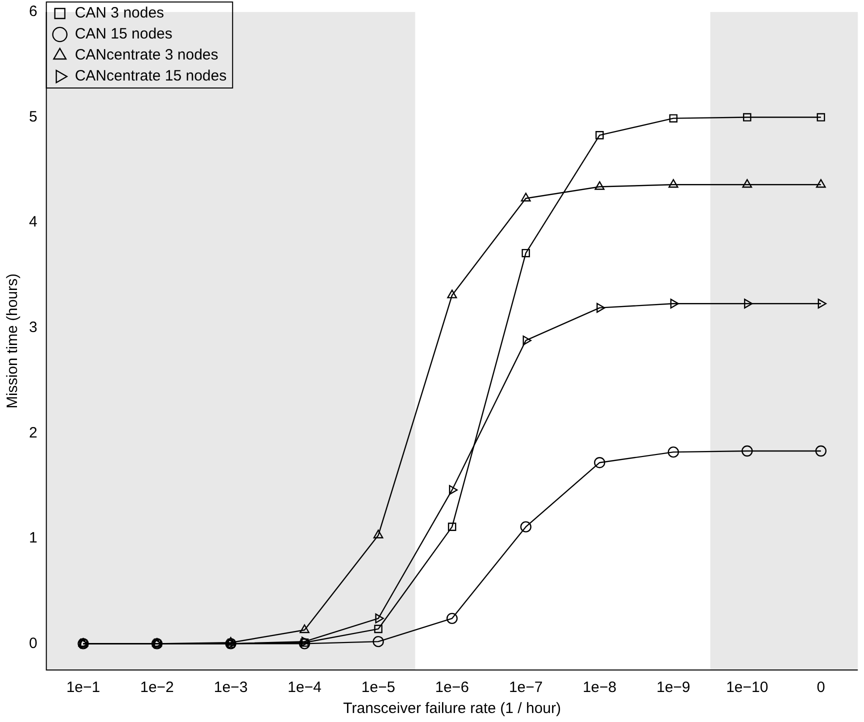 The image size is (864, 722). I want to click on x-tick-label: 1e−1, so click(83, 687).